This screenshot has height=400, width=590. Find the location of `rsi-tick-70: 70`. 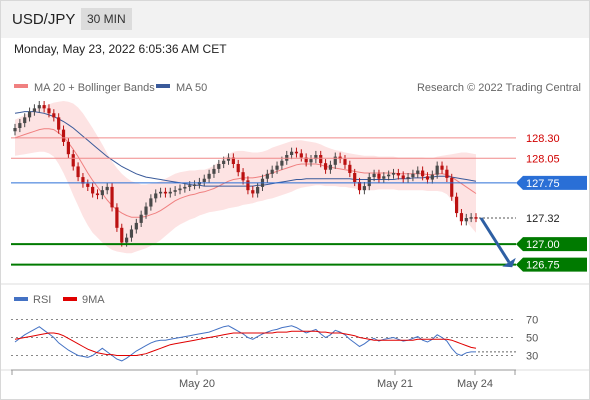

rsi-tick-70: 70 is located at coordinates (532, 321).